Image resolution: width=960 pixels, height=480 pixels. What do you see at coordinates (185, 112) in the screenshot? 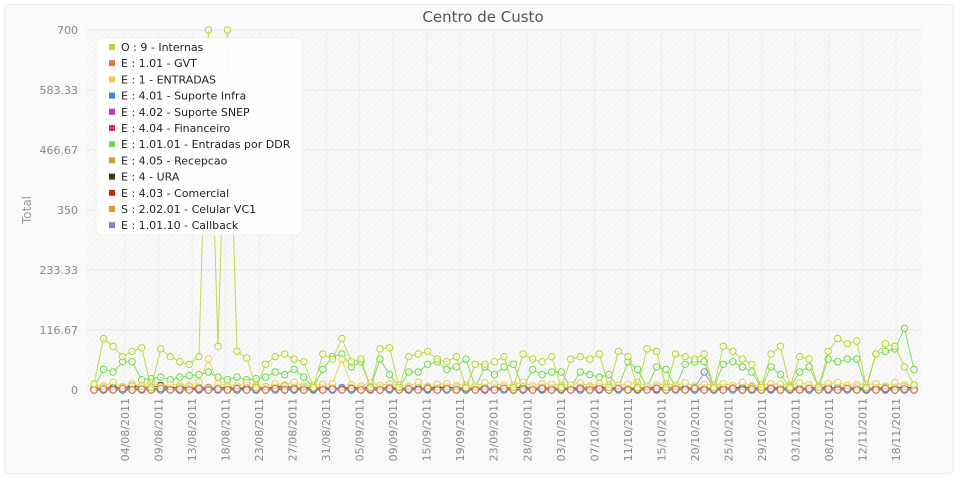
I see `legend-entry: E : 4.02 - Suporte SNEP` at bounding box center [185, 112].